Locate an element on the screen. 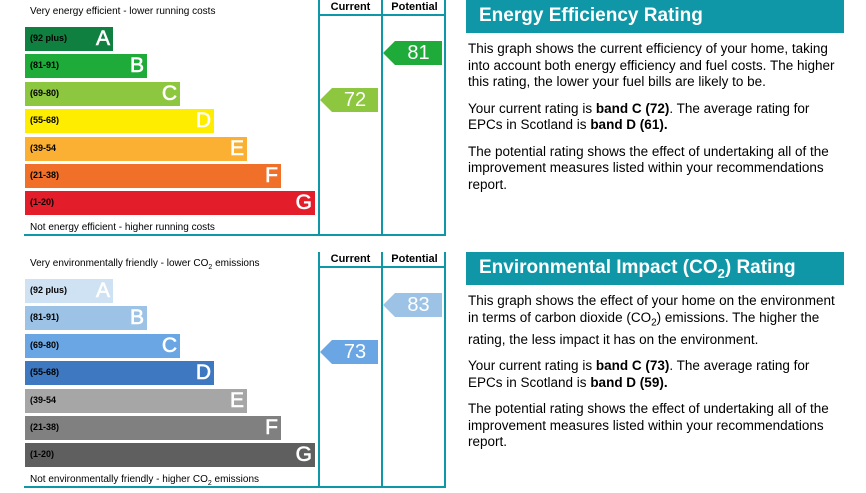 The height and width of the screenshot is (493, 866). current-rating-arrow: 72 is located at coordinates (349, 99).